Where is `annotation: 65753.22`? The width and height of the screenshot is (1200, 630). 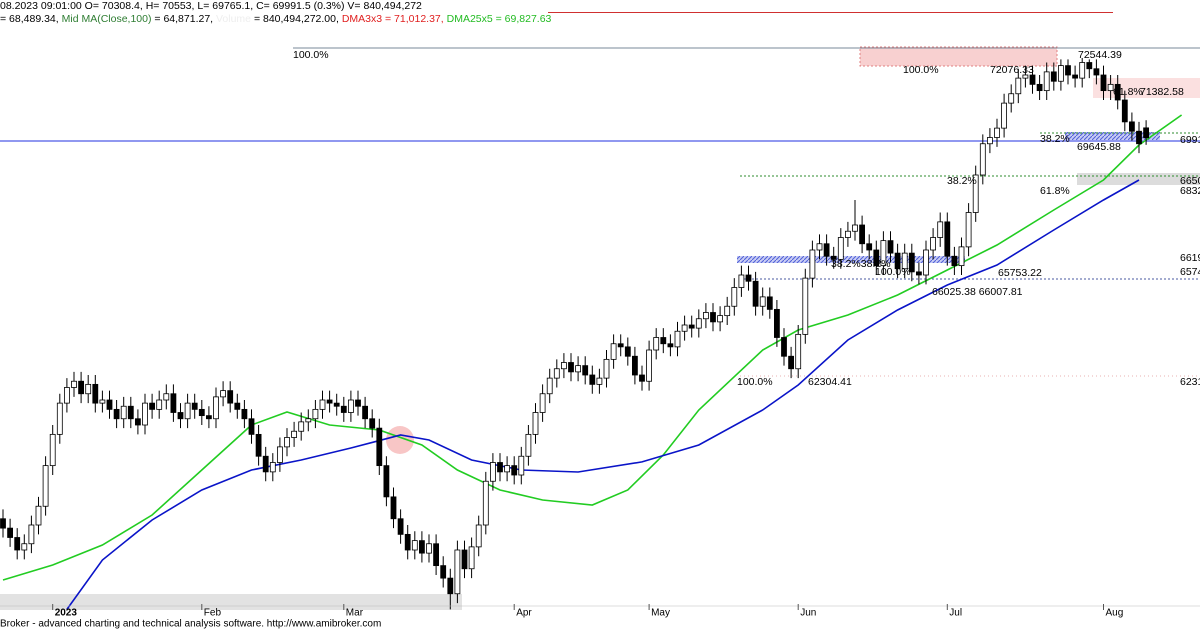 annotation: 65753.22 is located at coordinates (1020, 273).